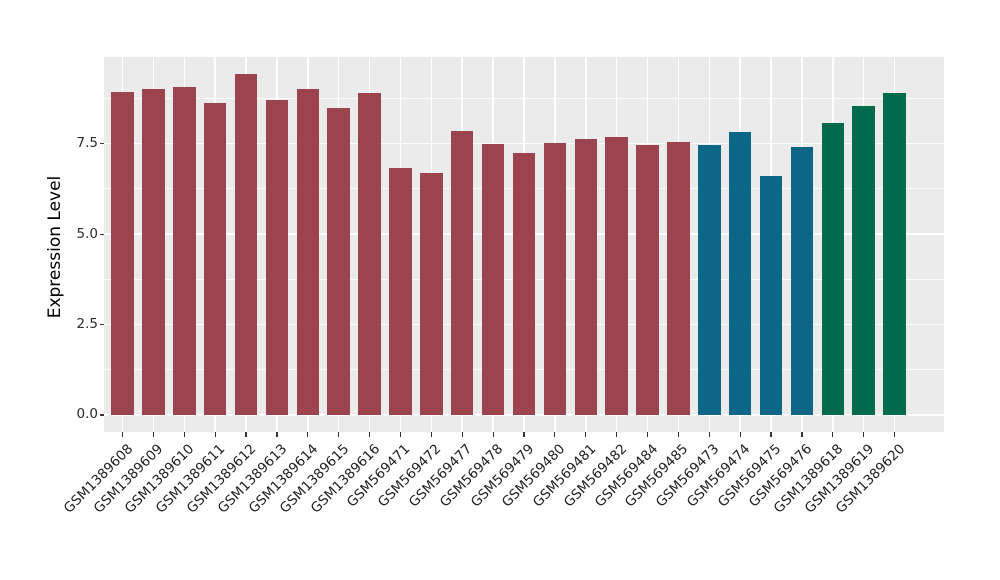 The height and width of the screenshot is (580, 1000). What do you see at coordinates (894, 254) in the screenshot?
I see `bar-GSM1389620` at bounding box center [894, 254].